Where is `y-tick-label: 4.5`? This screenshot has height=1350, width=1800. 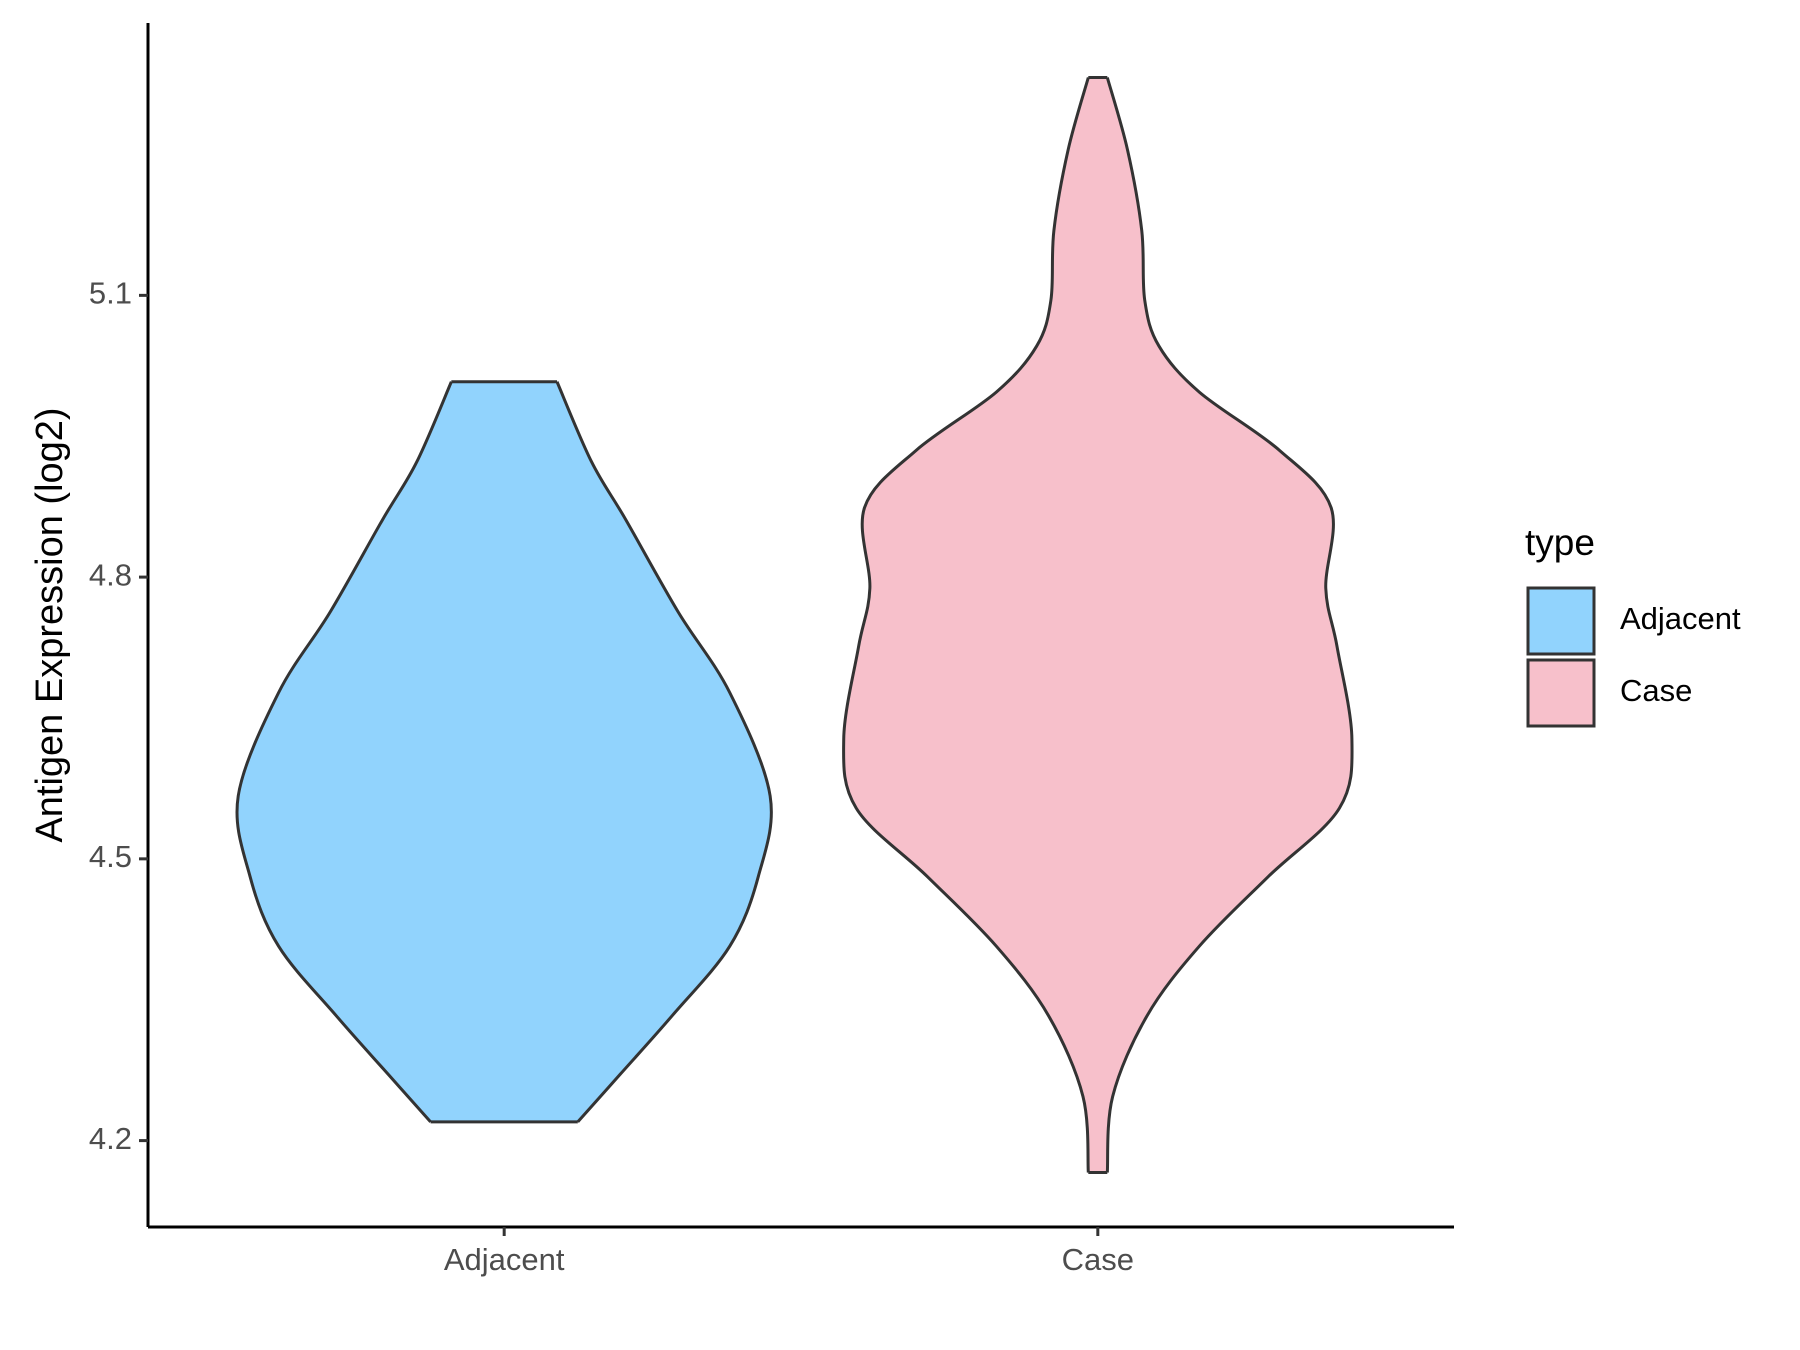
y-tick-label: 4.5 is located at coordinates (110, 856).